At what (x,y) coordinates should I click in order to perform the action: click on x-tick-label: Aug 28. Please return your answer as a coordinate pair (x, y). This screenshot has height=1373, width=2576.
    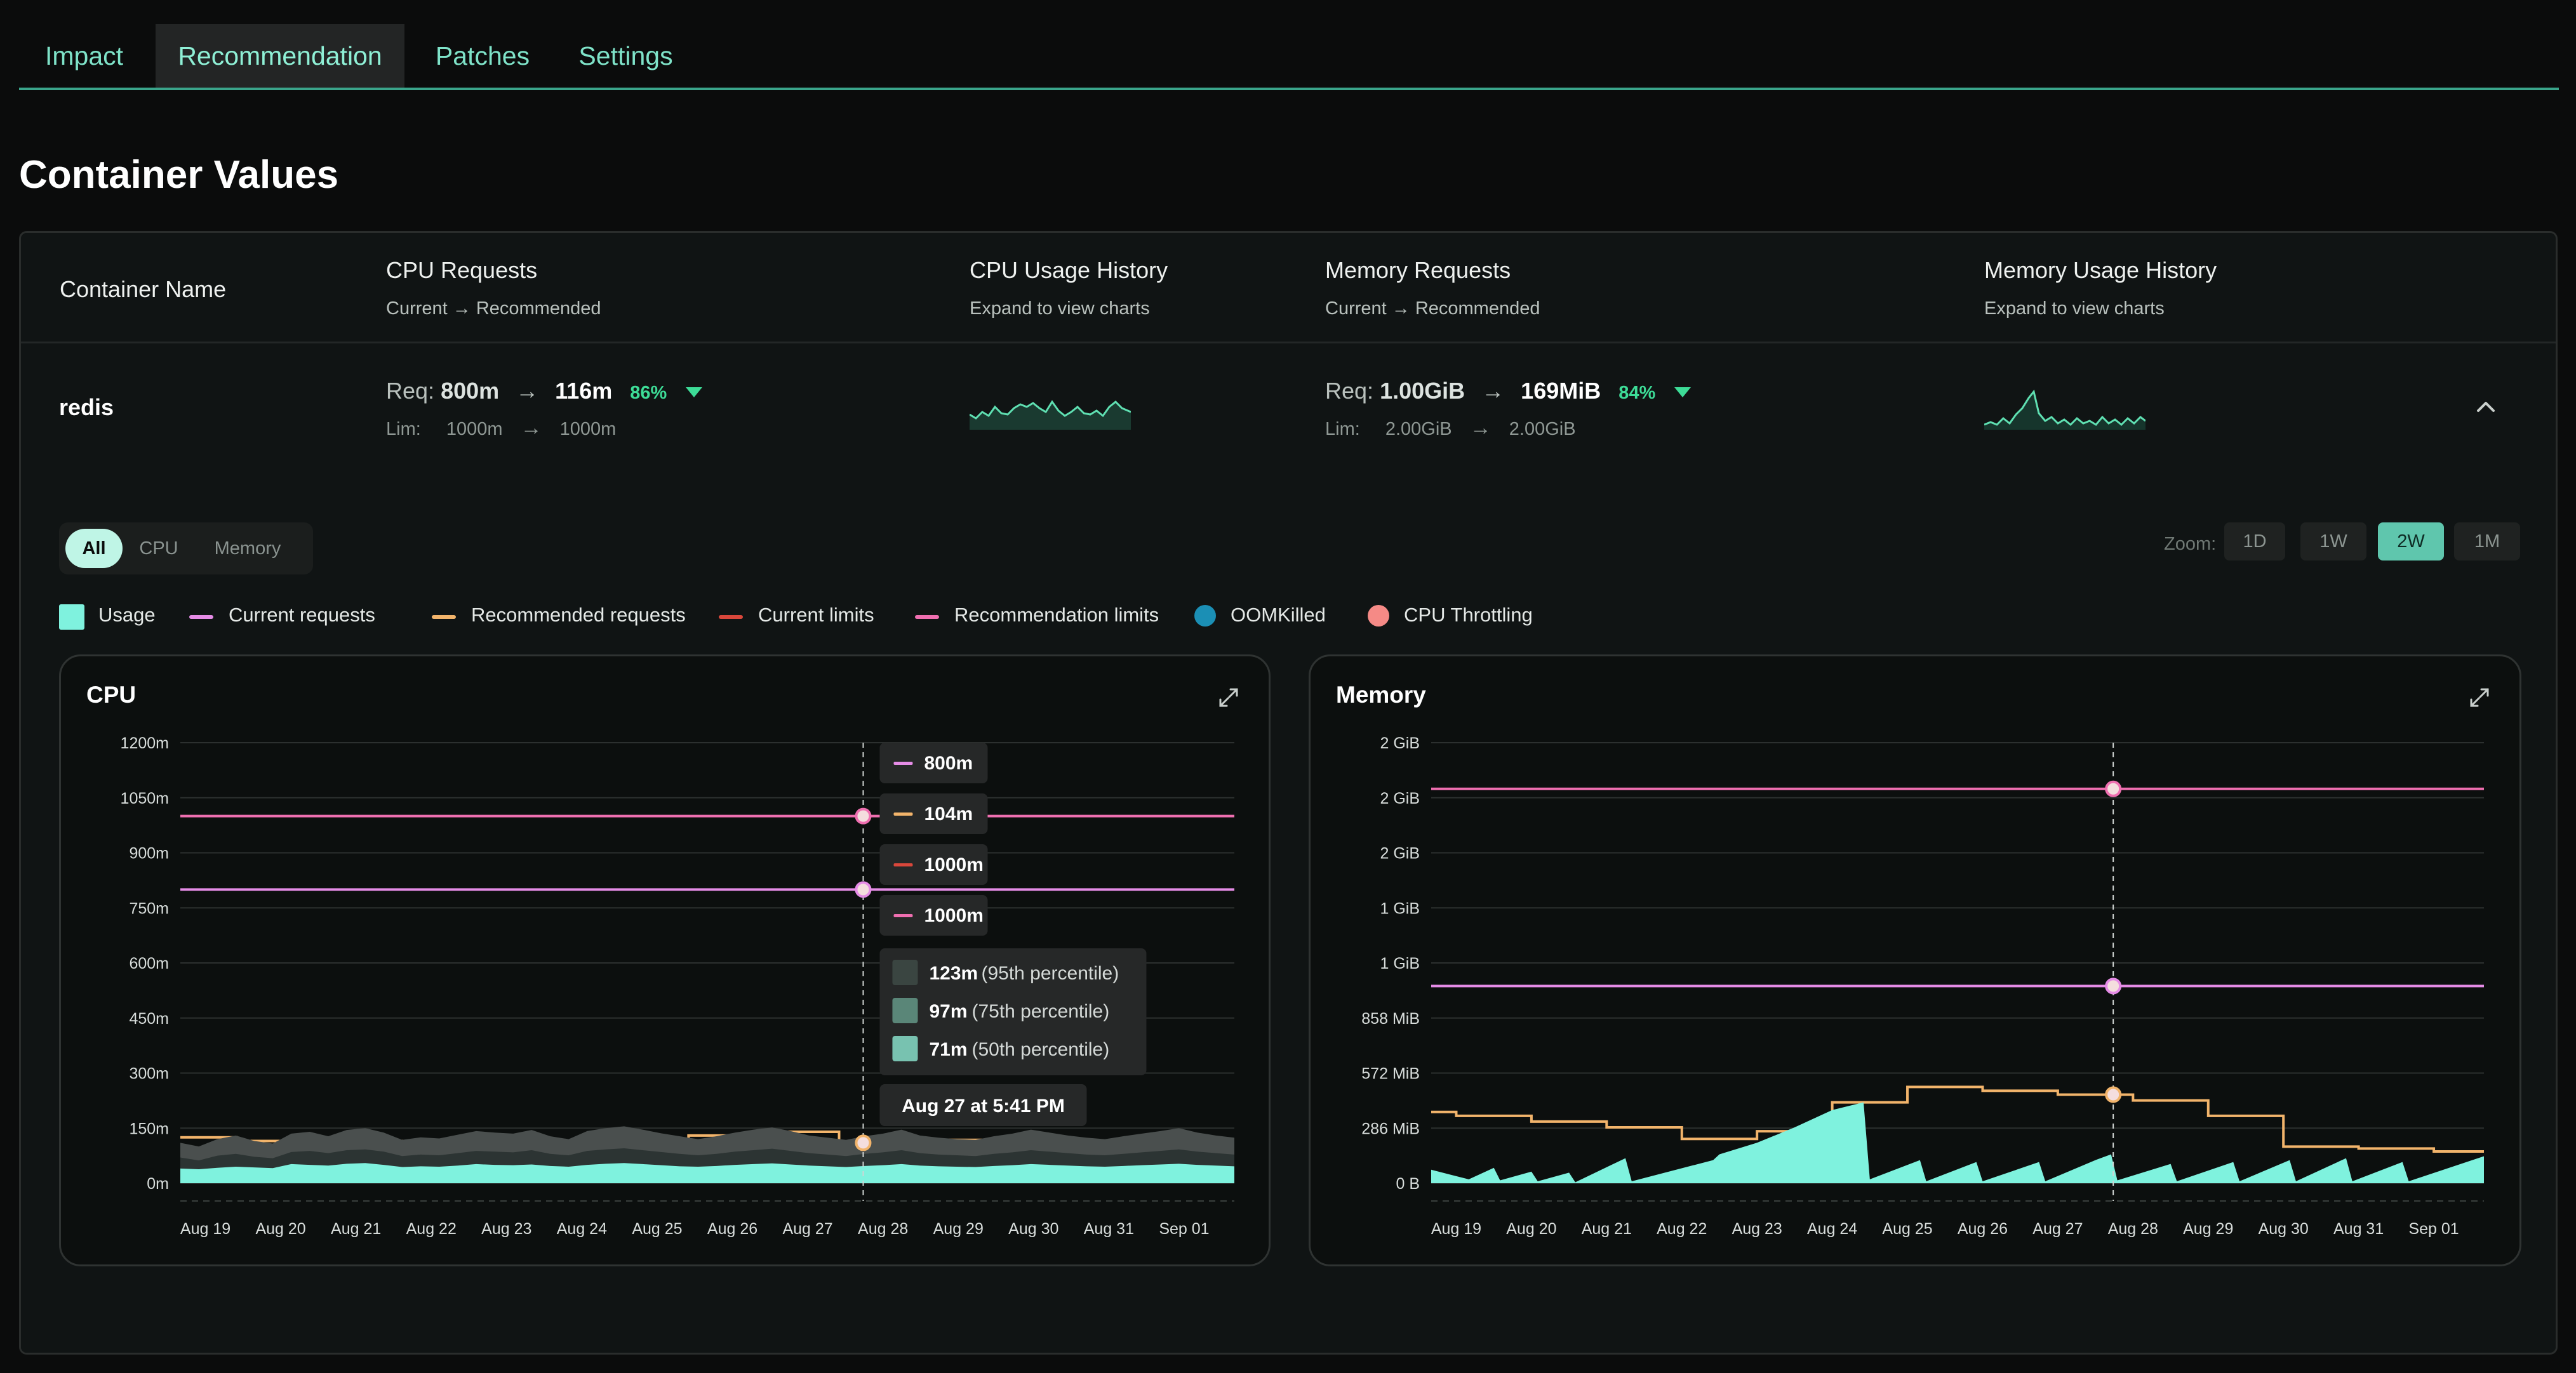
    Looking at the image, I should click on (883, 1229).